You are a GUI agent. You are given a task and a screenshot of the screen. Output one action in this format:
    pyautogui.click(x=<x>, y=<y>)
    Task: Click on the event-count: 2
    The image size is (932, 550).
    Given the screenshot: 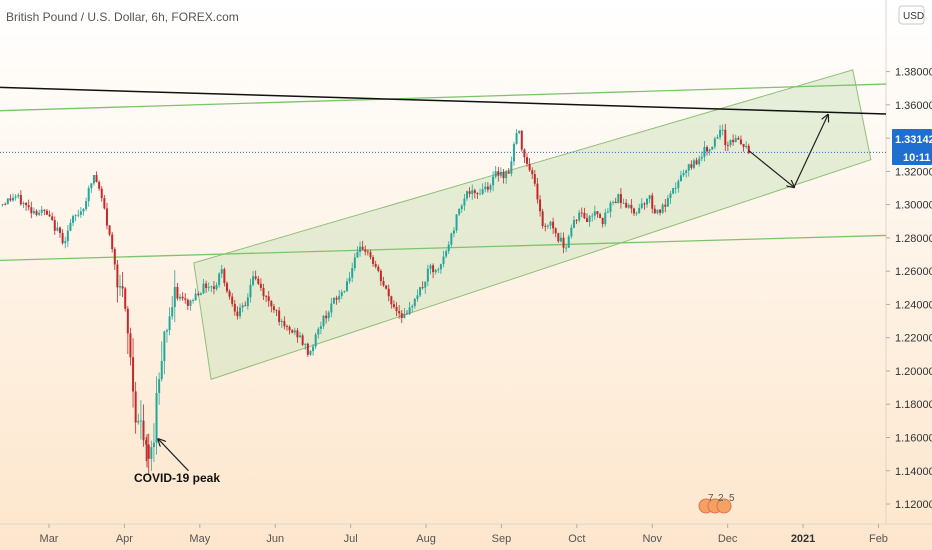 What is the action you would take?
    pyautogui.click(x=721, y=498)
    